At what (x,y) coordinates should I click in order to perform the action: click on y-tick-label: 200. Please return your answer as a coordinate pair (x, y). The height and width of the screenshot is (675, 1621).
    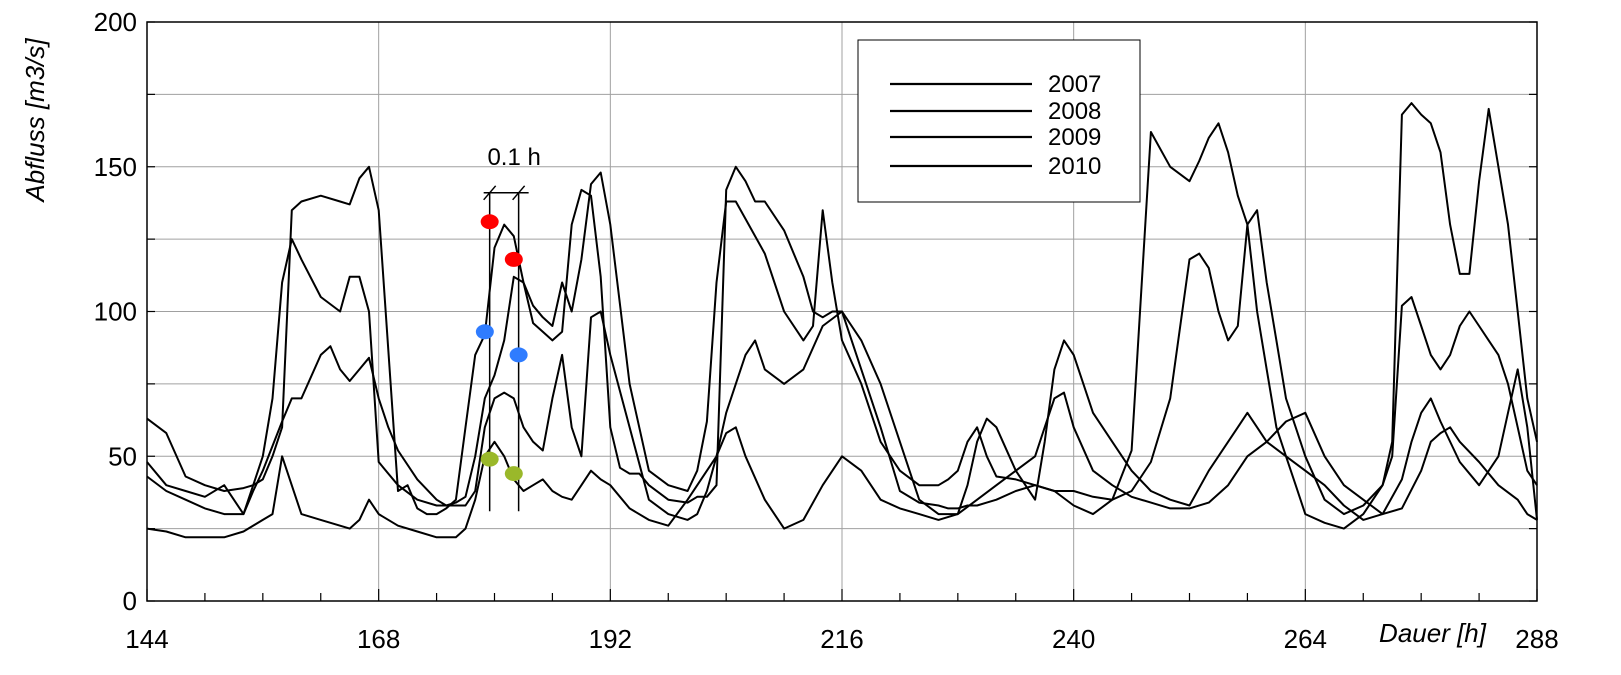
    Looking at the image, I should click on (115, 22).